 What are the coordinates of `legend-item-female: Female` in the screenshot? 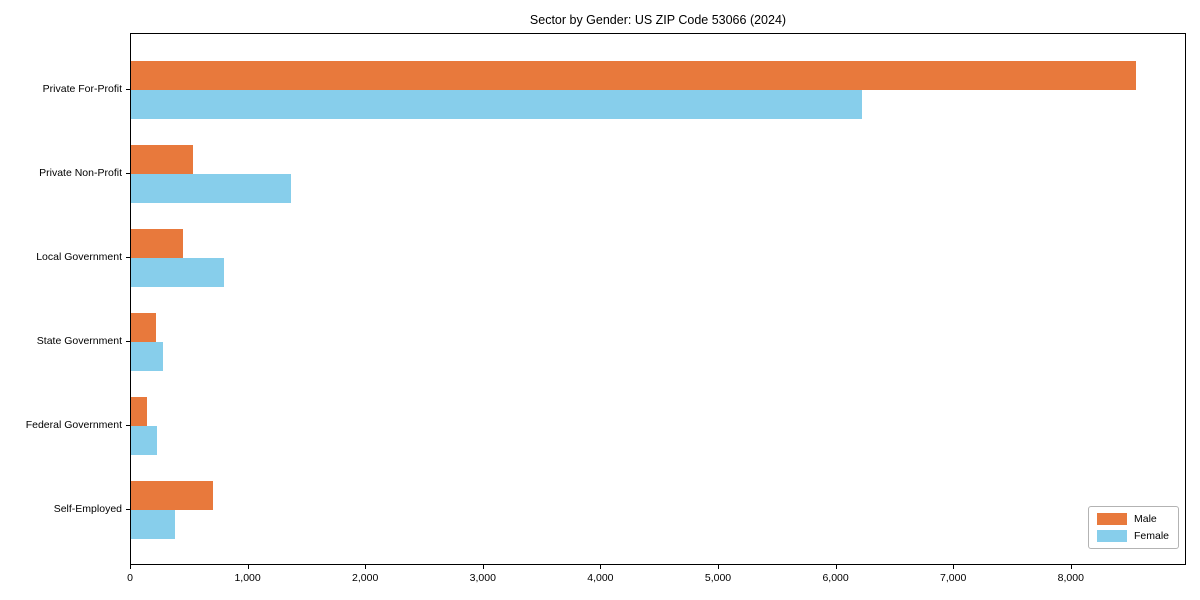 It's located at (1133, 536).